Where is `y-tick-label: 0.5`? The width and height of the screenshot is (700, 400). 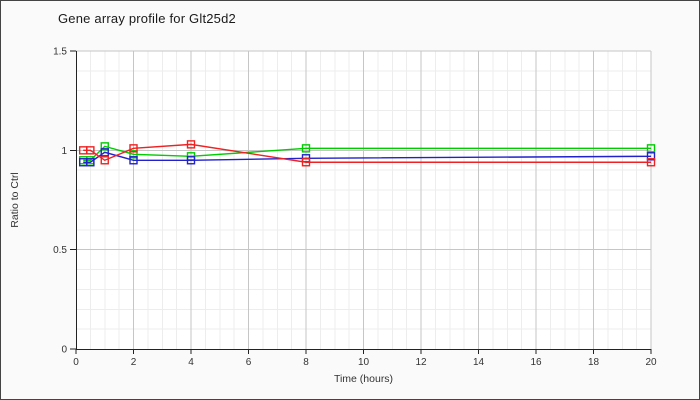 y-tick-label: 0.5 is located at coordinates (60, 250).